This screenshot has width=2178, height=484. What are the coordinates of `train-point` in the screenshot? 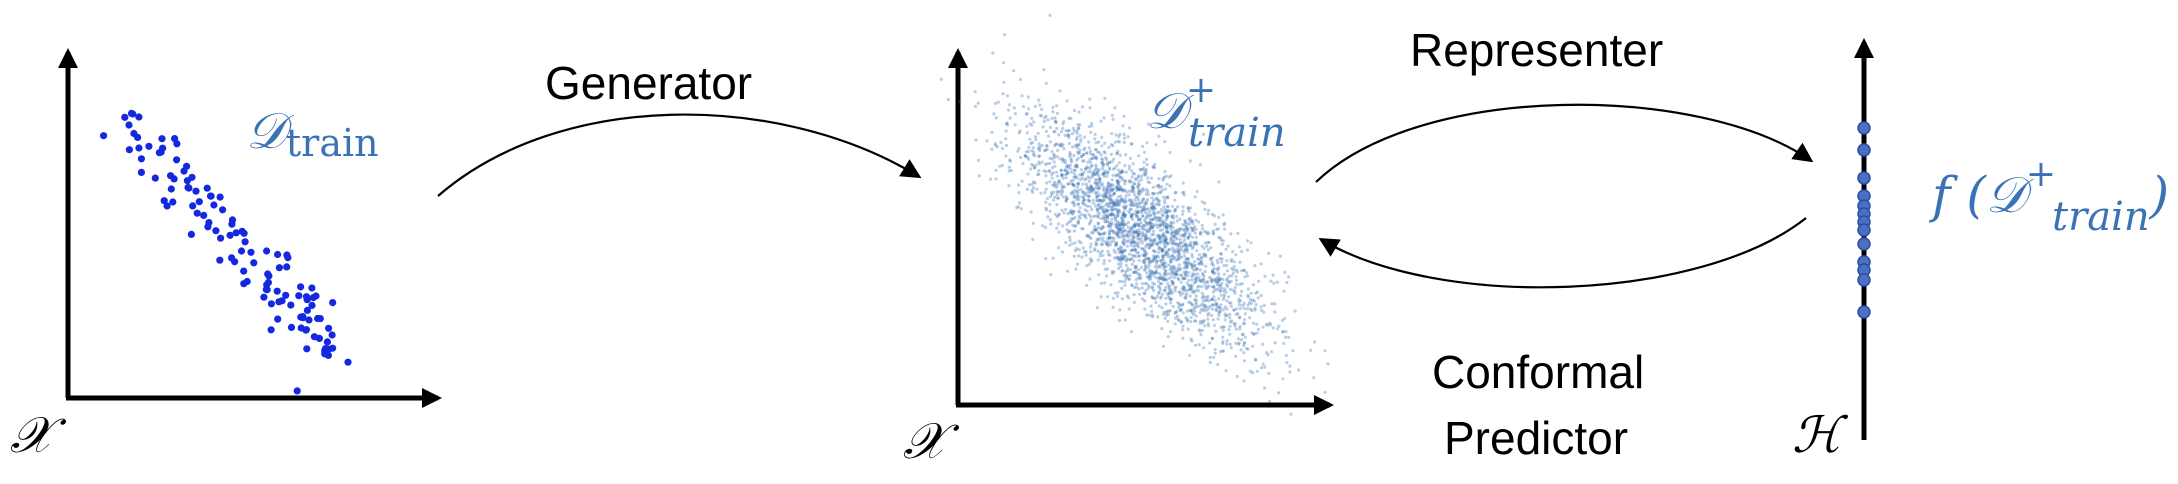 It's located at (303, 317).